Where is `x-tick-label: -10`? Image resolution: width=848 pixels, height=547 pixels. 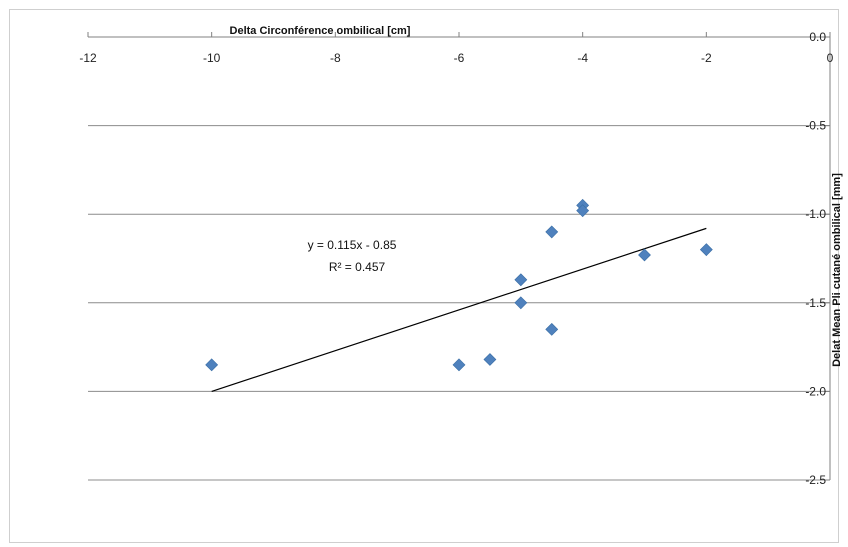
x-tick-label: -10 is located at coordinates (212, 58).